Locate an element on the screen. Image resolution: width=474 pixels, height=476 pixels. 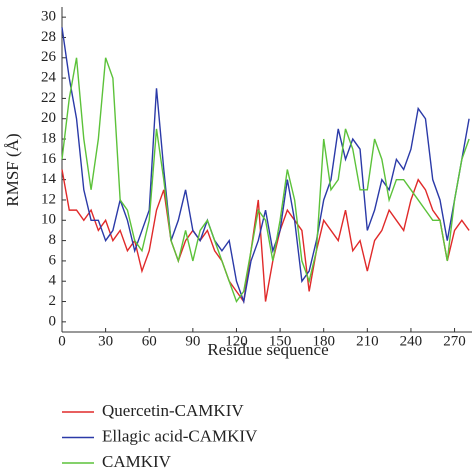
y-tick-label: 20 is located at coordinates (48, 118).